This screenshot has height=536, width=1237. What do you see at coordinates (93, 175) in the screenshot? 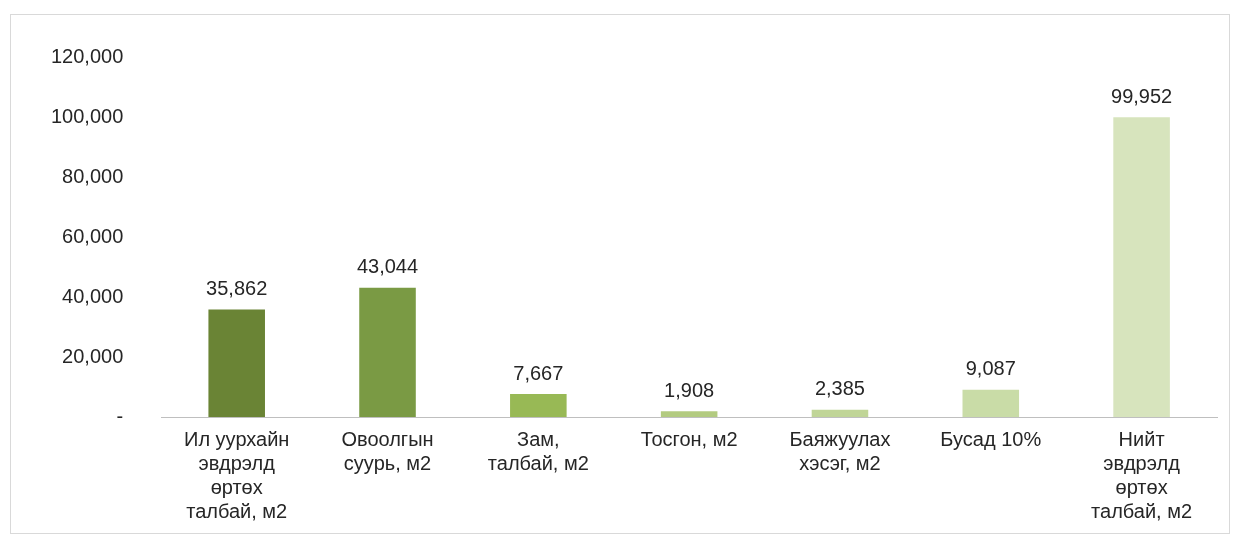
I see `y-tick-label: 80,000` at bounding box center [93, 175].